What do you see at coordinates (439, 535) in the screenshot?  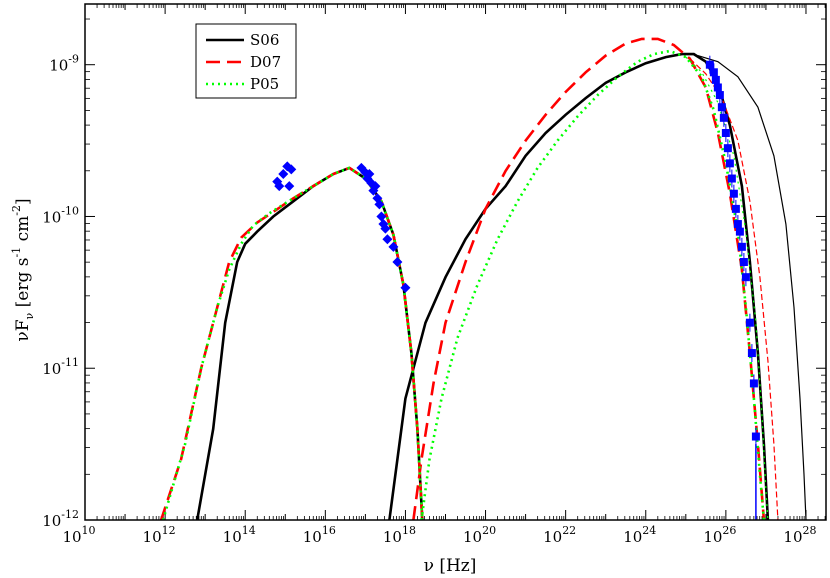 I see `x-tick-labels: 1010 1012 1014 1016 1018 1020 1022 1024 1026 1028` at bounding box center [439, 535].